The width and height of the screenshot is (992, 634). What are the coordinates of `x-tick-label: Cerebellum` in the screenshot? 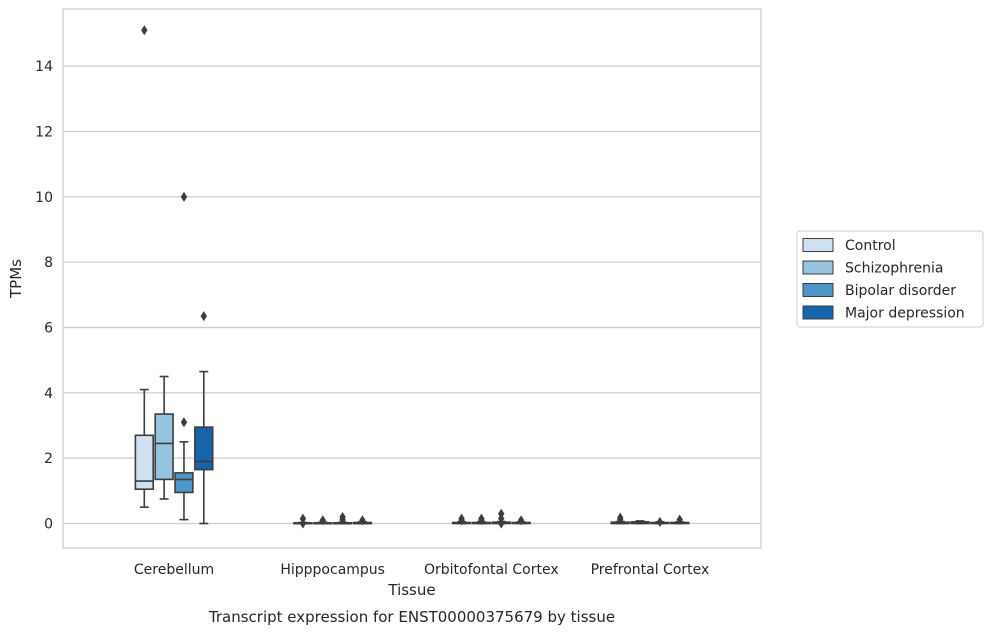 It's located at (174, 570).